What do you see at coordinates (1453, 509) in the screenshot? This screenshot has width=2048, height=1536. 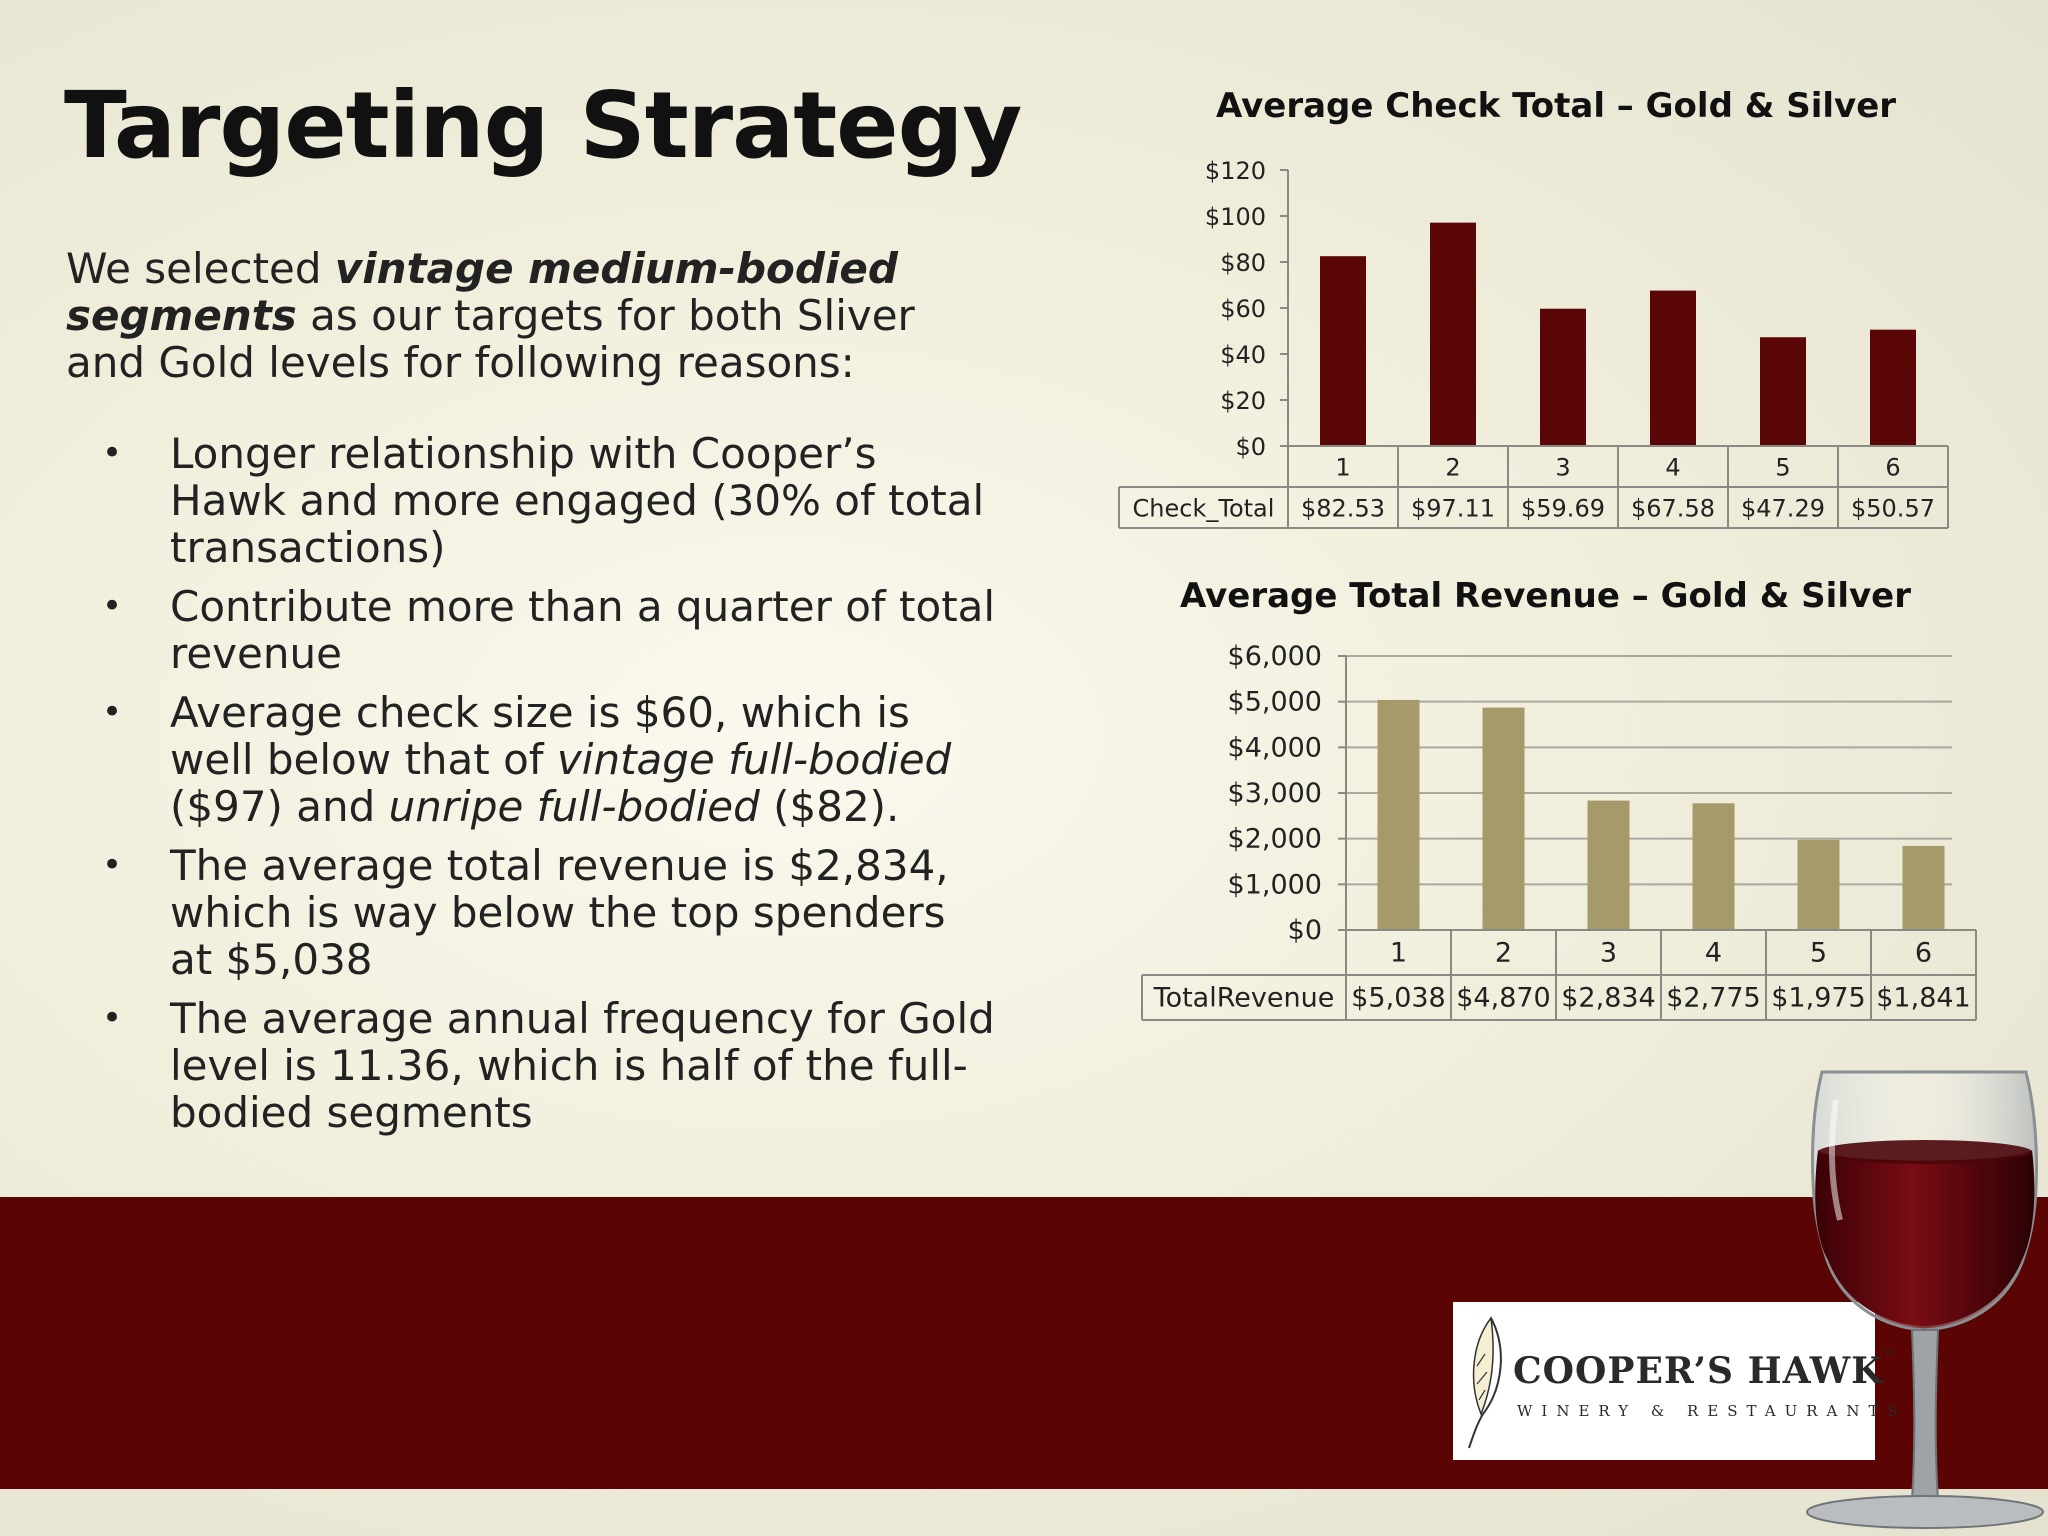 I see `chart1-data-label: $97.11` at bounding box center [1453, 509].